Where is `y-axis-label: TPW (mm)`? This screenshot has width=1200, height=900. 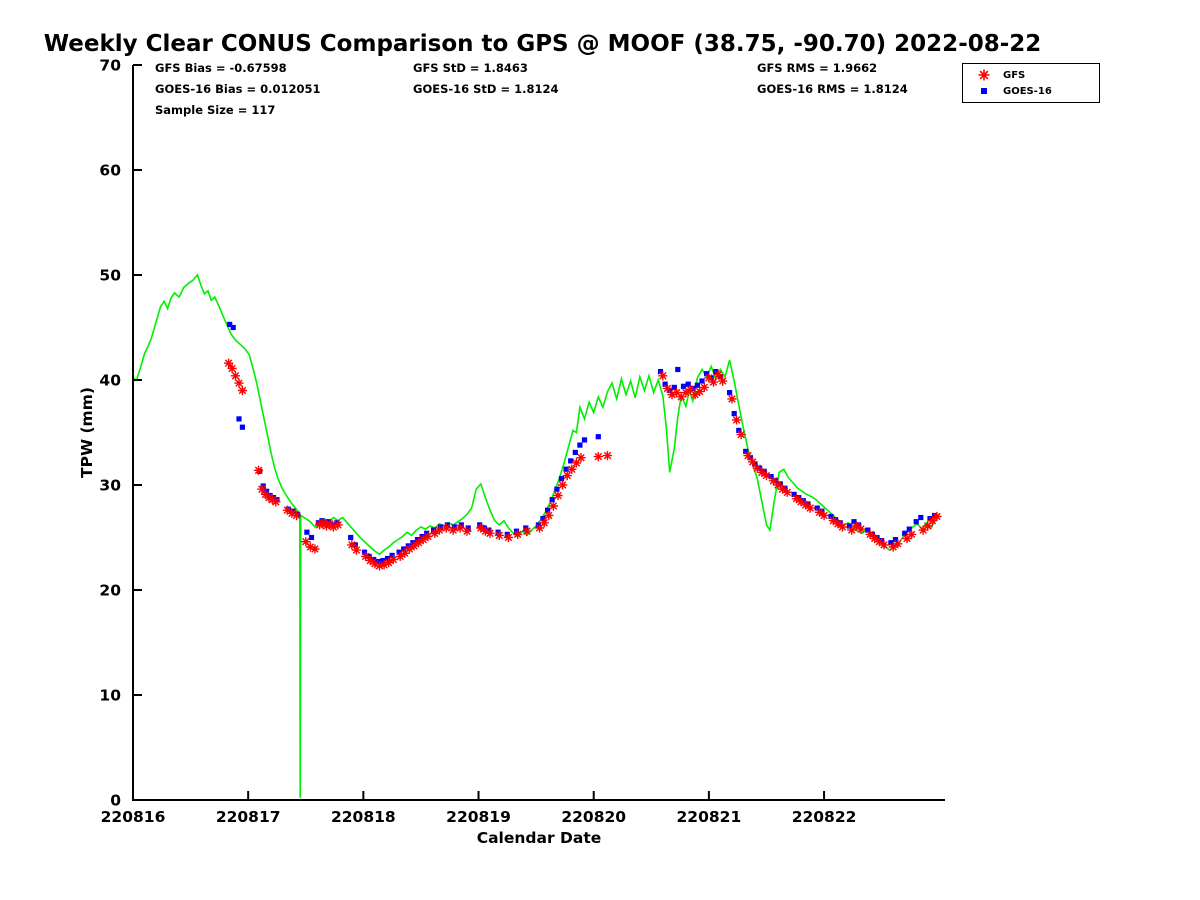 y-axis-label: TPW (mm) is located at coordinates (87, 432).